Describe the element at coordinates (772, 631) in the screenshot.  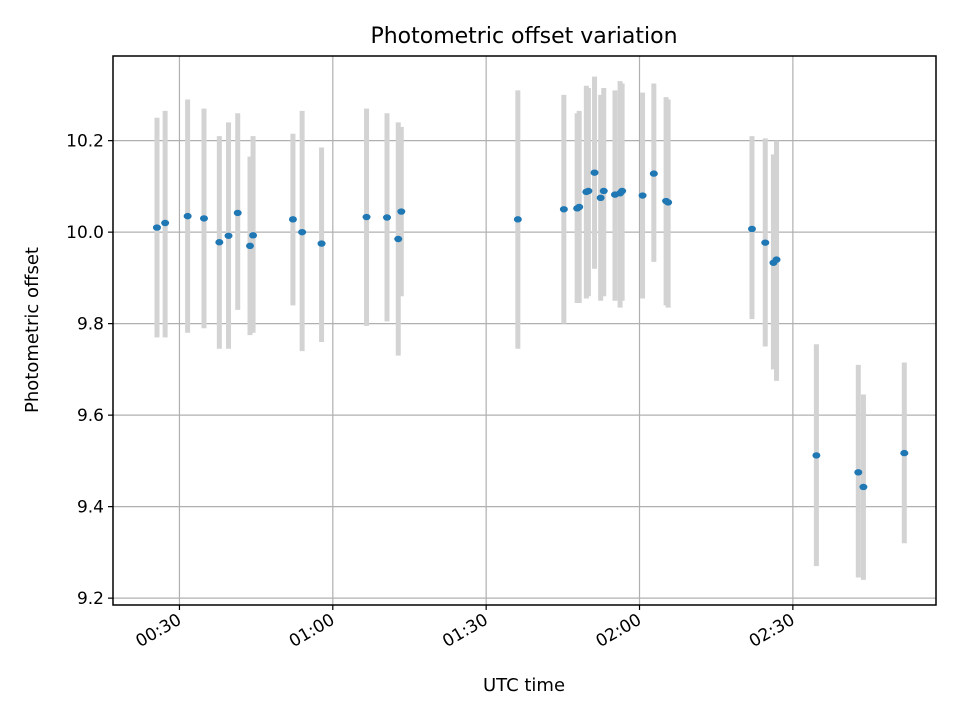
I see `x-tick-label: 02:30` at that location.